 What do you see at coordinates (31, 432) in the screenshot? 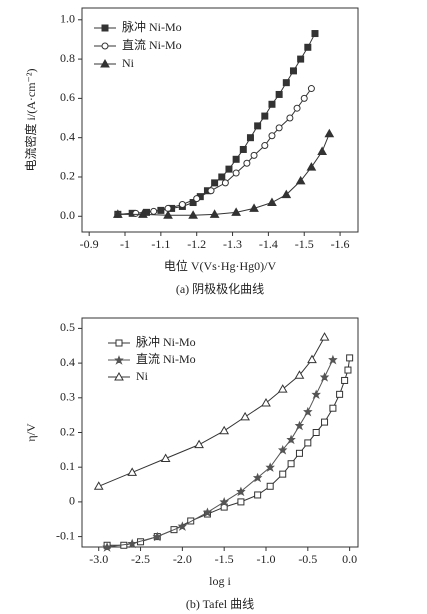
I see `y-axis-label: η/V` at bounding box center [31, 432].